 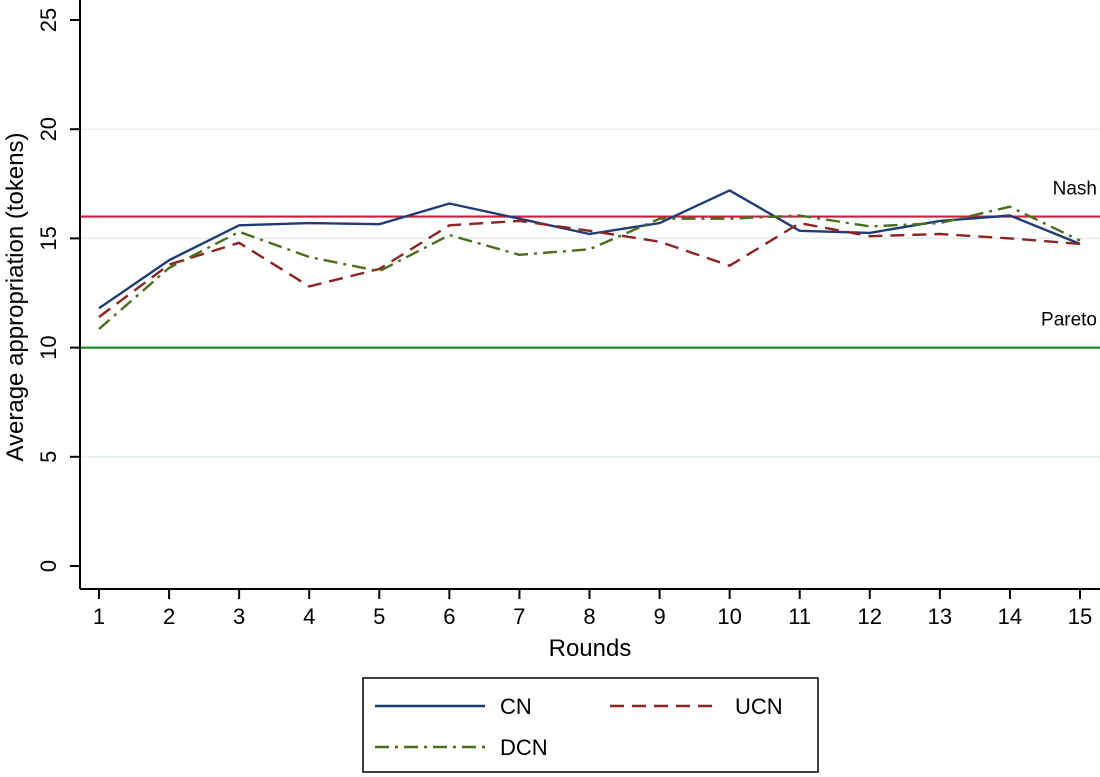 What do you see at coordinates (516, 706) in the screenshot?
I see `legend-label-cn: CN` at bounding box center [516, 706].